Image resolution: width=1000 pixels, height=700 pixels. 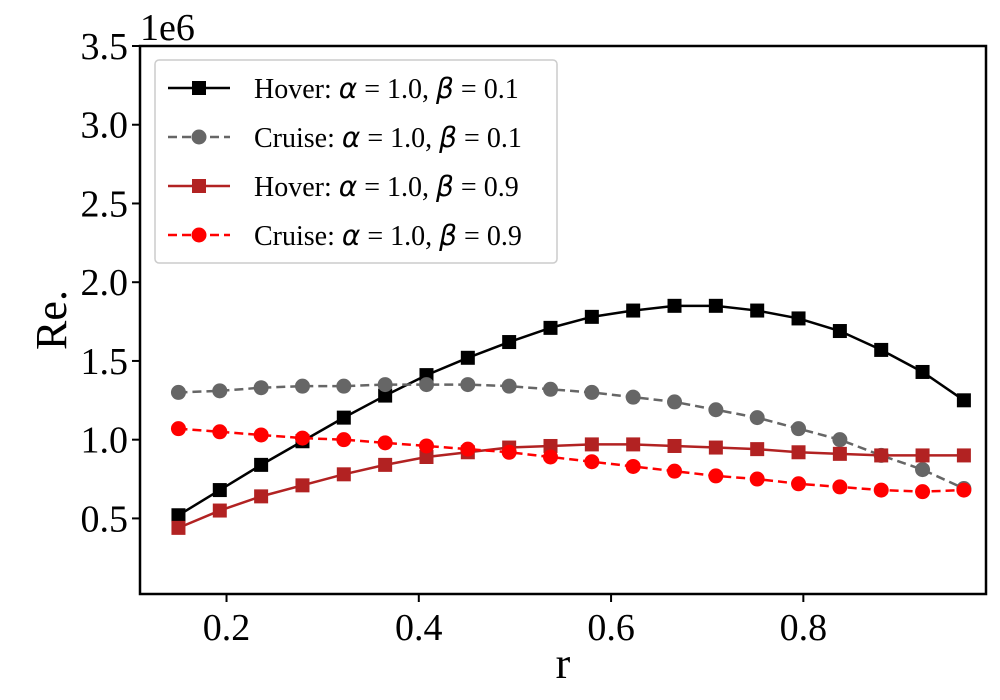 What do you see at coordinates (105, 362) in the screenshot?
I see `y-tick-label: 1.5` at bounding box center [105, 362].